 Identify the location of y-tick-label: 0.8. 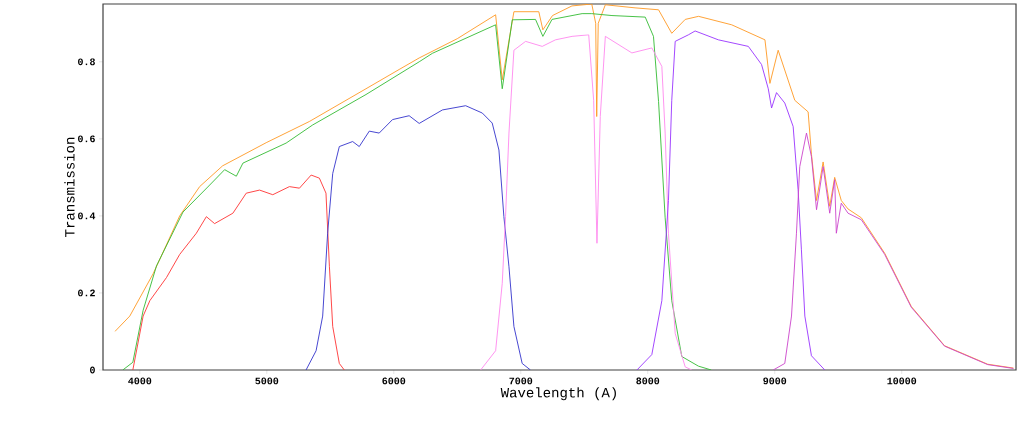
(86, 62).